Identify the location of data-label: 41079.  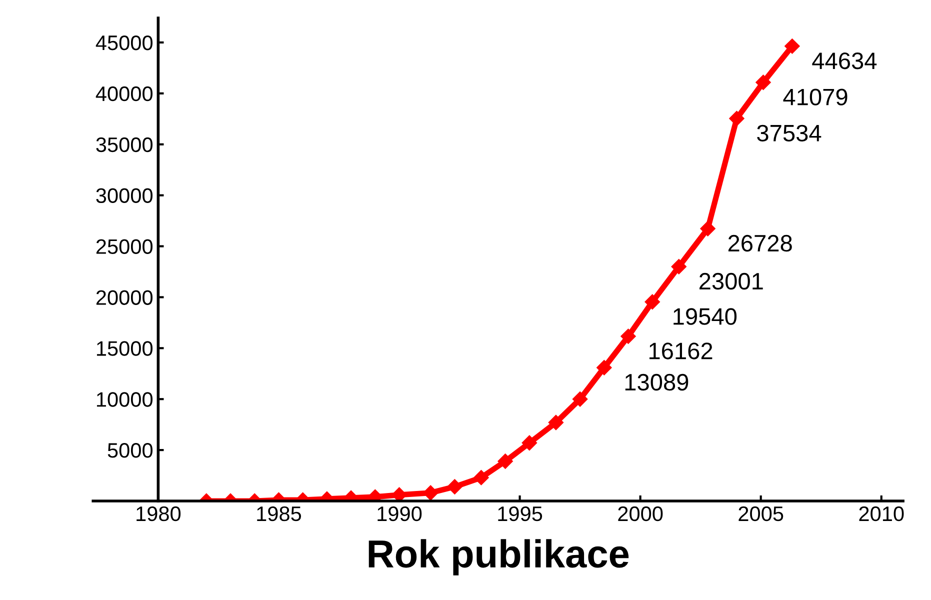
(815, 97).